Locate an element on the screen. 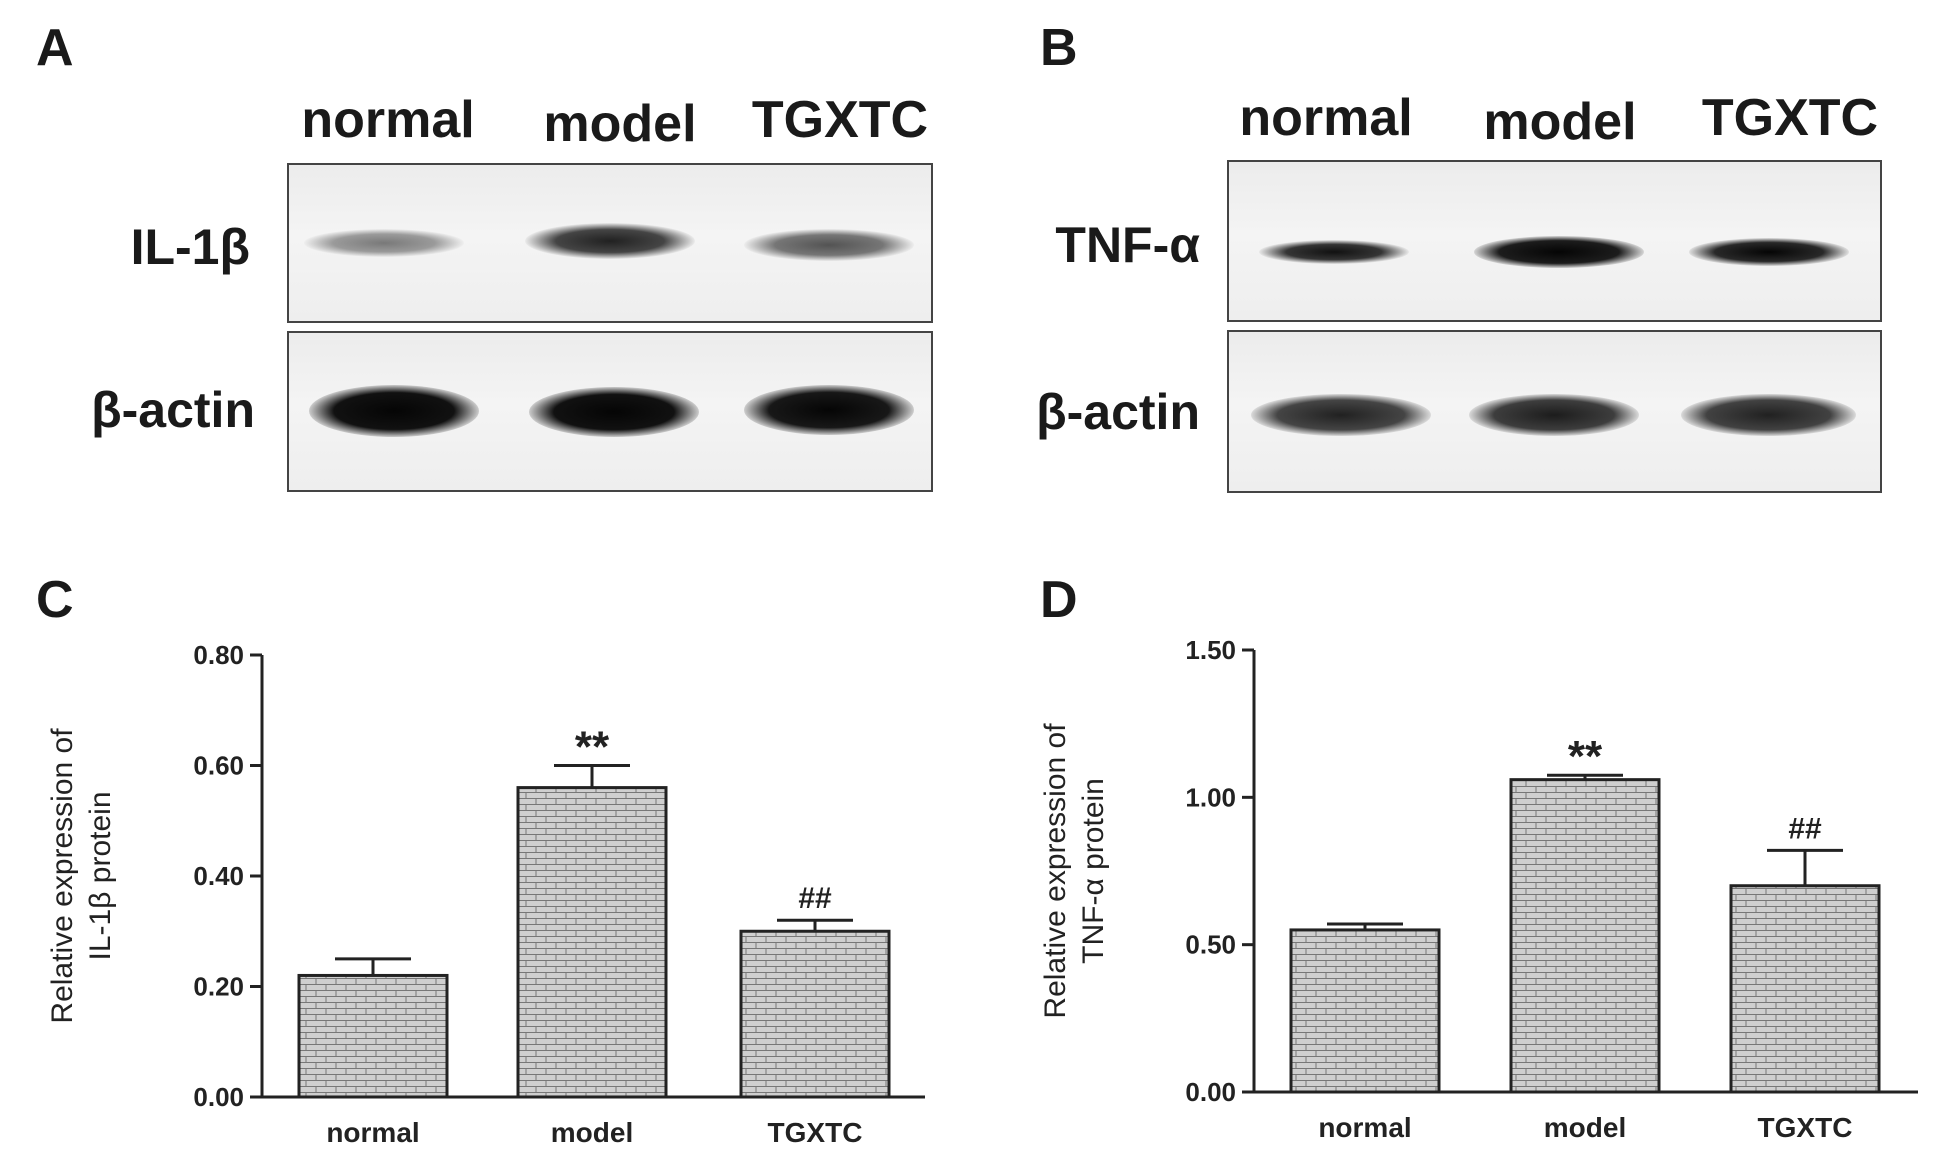  blot-a-lane-model: model is located at coordinates (620, 124).